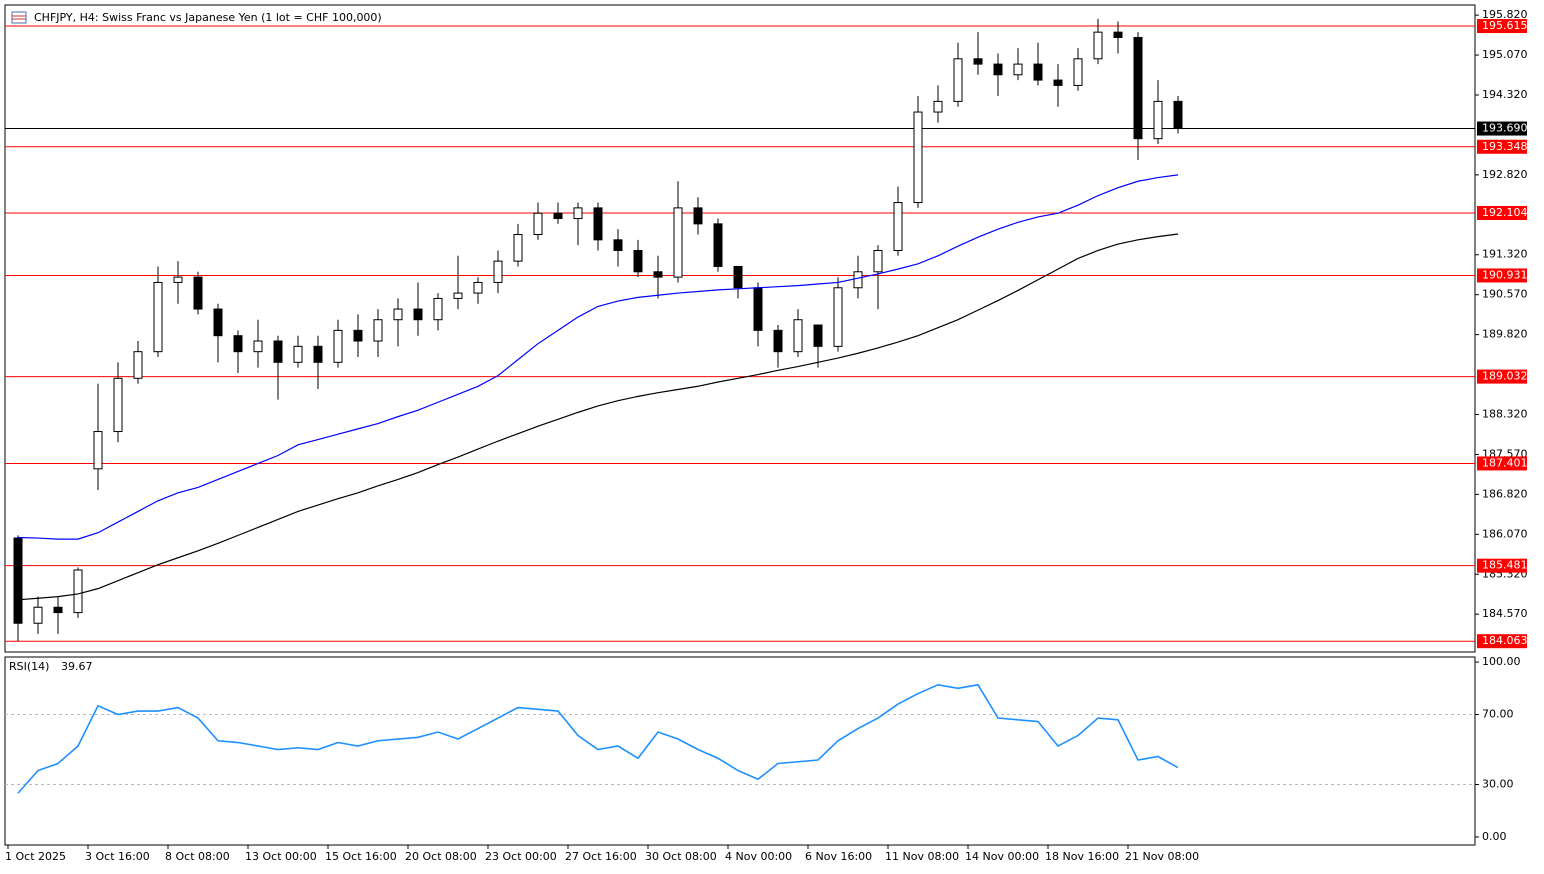  What do you see at coordinates (922, 856) in the screenshot?
I see `x-tick-label: 11 Nov 08:00` at bounding box center [922, 856].